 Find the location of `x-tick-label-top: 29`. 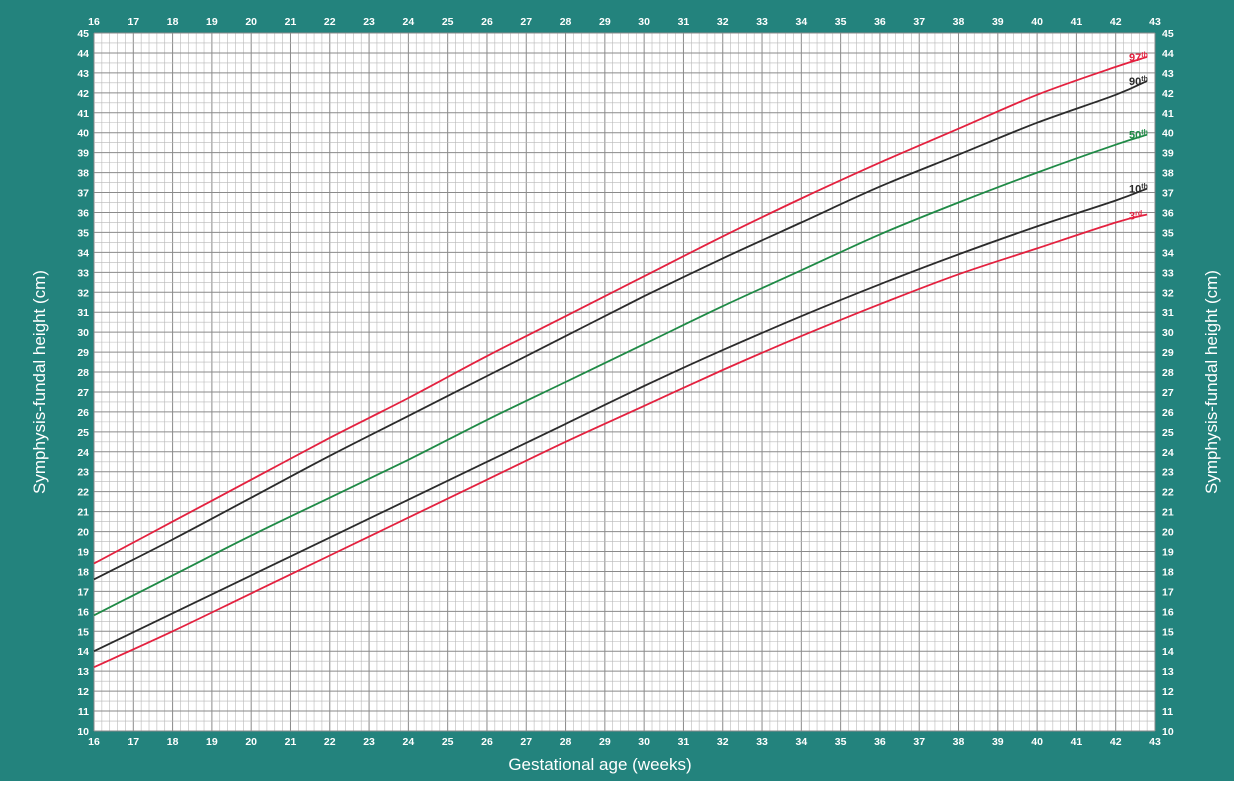

x-tick-label-top: 29 is located at coordinates (605, 22).